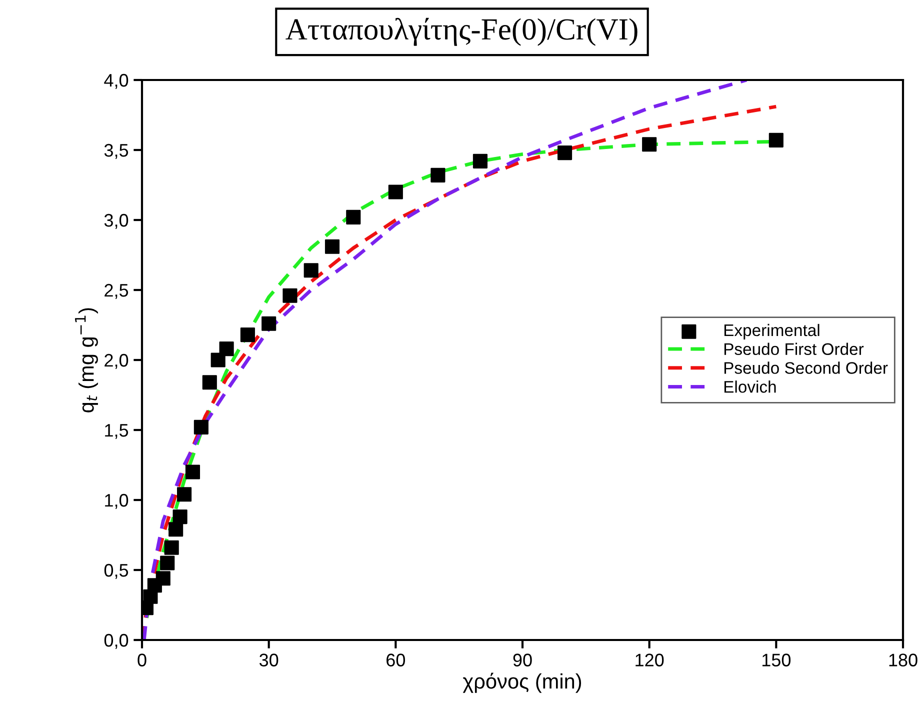  I want to click on x-tick-label: 180, so click(903, 660).